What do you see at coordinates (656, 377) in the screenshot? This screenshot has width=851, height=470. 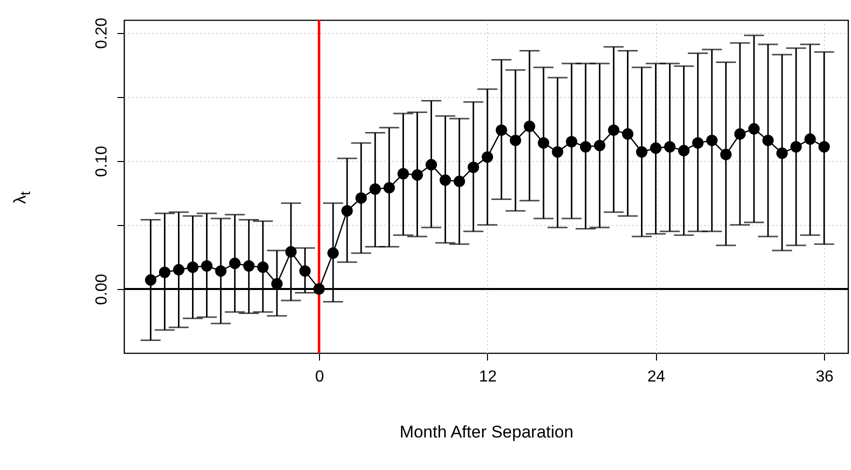 I see `x-tick-label: 24` at bounding box center [656, 377].